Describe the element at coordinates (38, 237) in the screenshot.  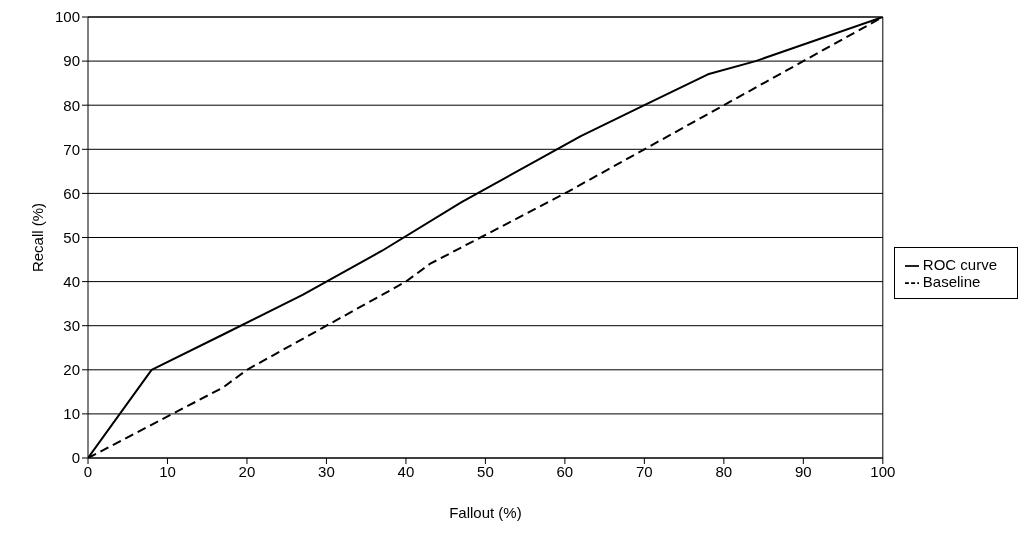
I see `y-axis-title: Recall (%)` at that location.